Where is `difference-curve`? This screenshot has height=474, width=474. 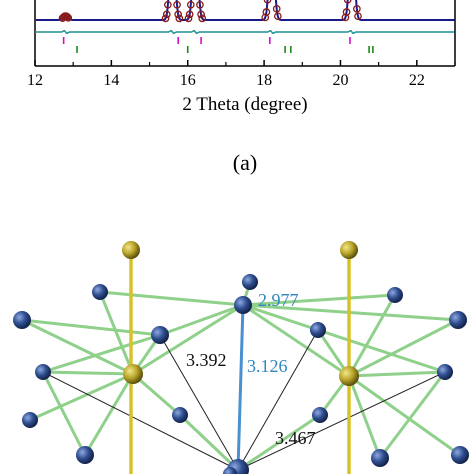
difference-curve is located at coordinates (245, 32).